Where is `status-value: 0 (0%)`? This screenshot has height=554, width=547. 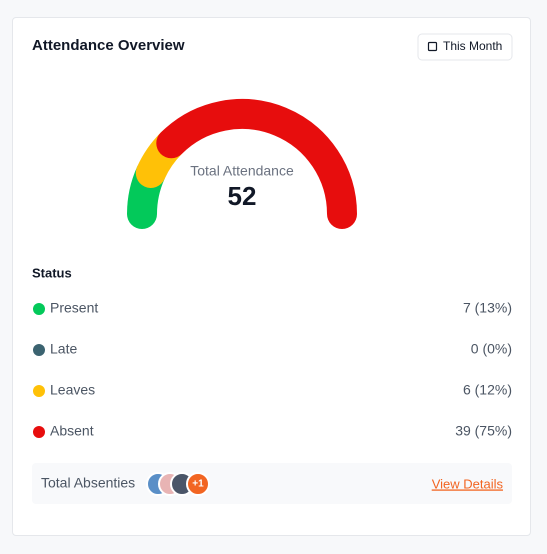
status-value: 0 (0%) is located at coordinates (491, 349).